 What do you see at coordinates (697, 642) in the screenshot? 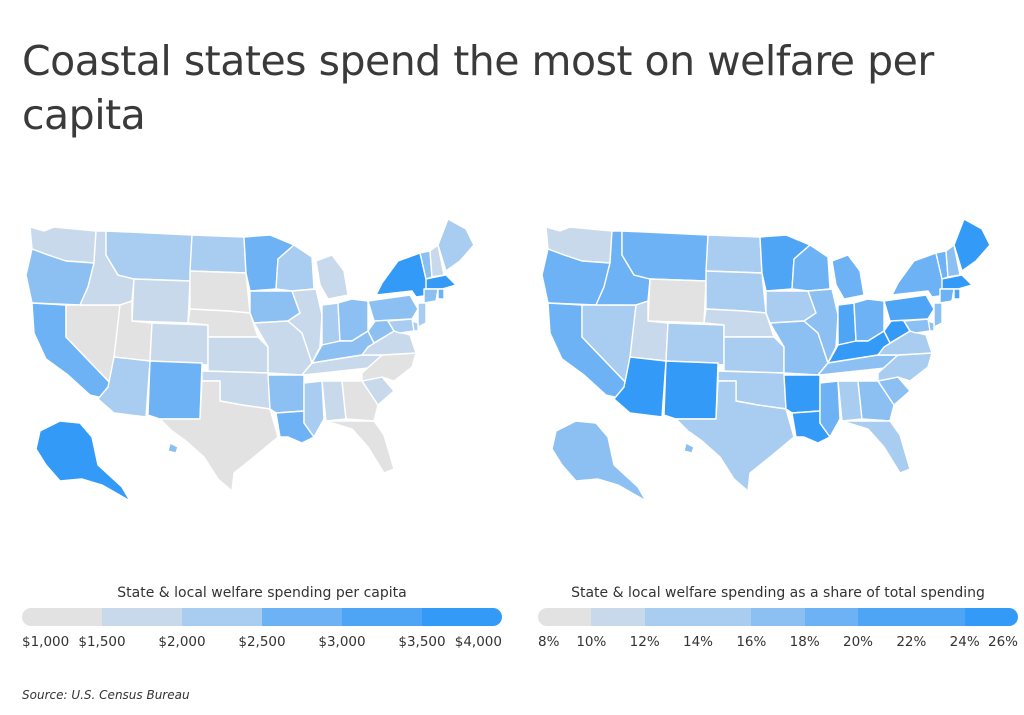
I see `legend-tick-label: 14%` at bounding box center [697, 642].